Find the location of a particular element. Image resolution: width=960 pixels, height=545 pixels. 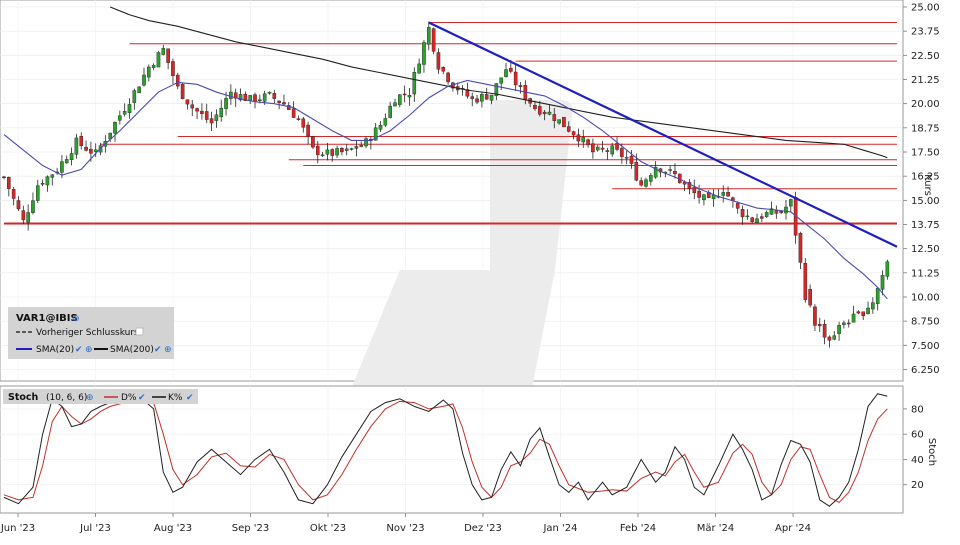

y-tick-label: 12.50 is located at coordinates (925, 249).